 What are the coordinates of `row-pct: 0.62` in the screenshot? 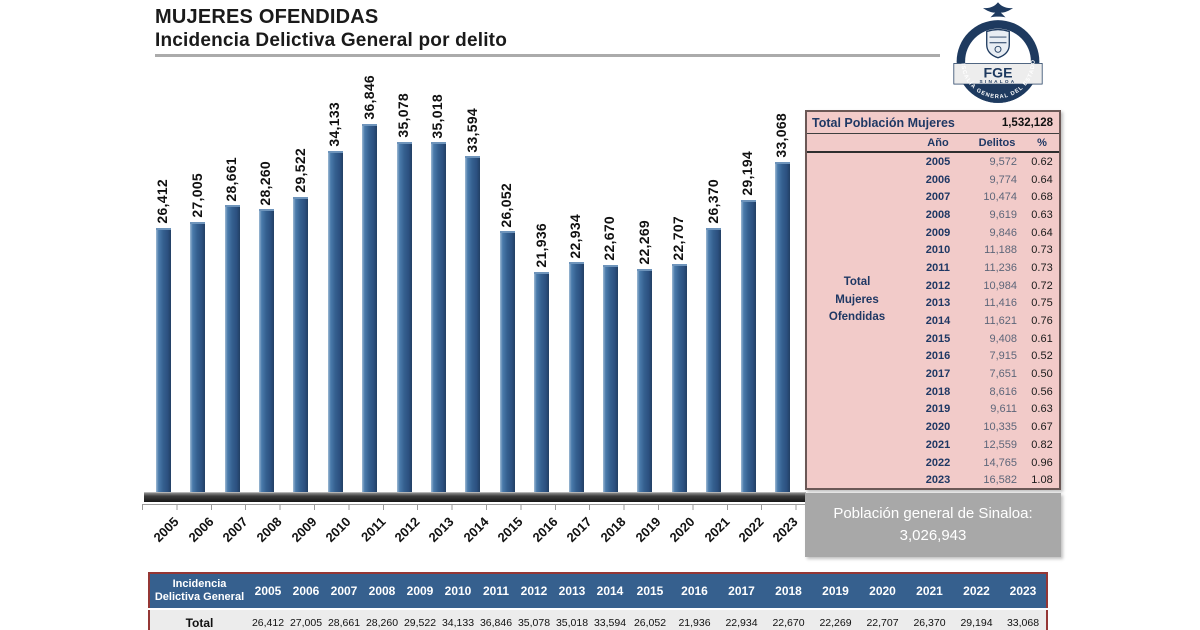 It's located at (1042, 161).